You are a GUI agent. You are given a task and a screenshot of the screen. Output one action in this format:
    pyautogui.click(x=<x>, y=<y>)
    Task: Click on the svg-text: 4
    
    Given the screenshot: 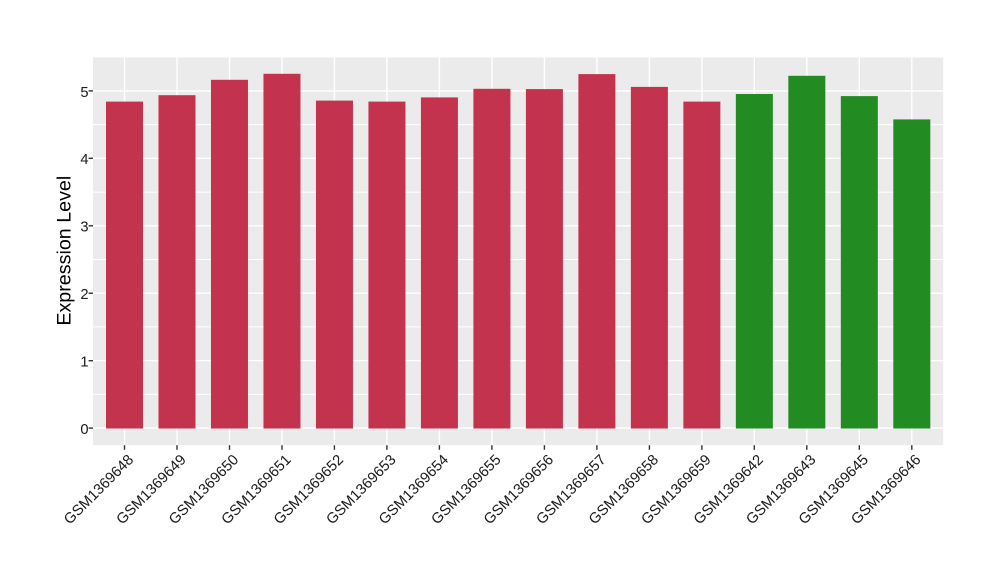 What is the action you would take?
    pyautogui.click(x=84, y=160)
    